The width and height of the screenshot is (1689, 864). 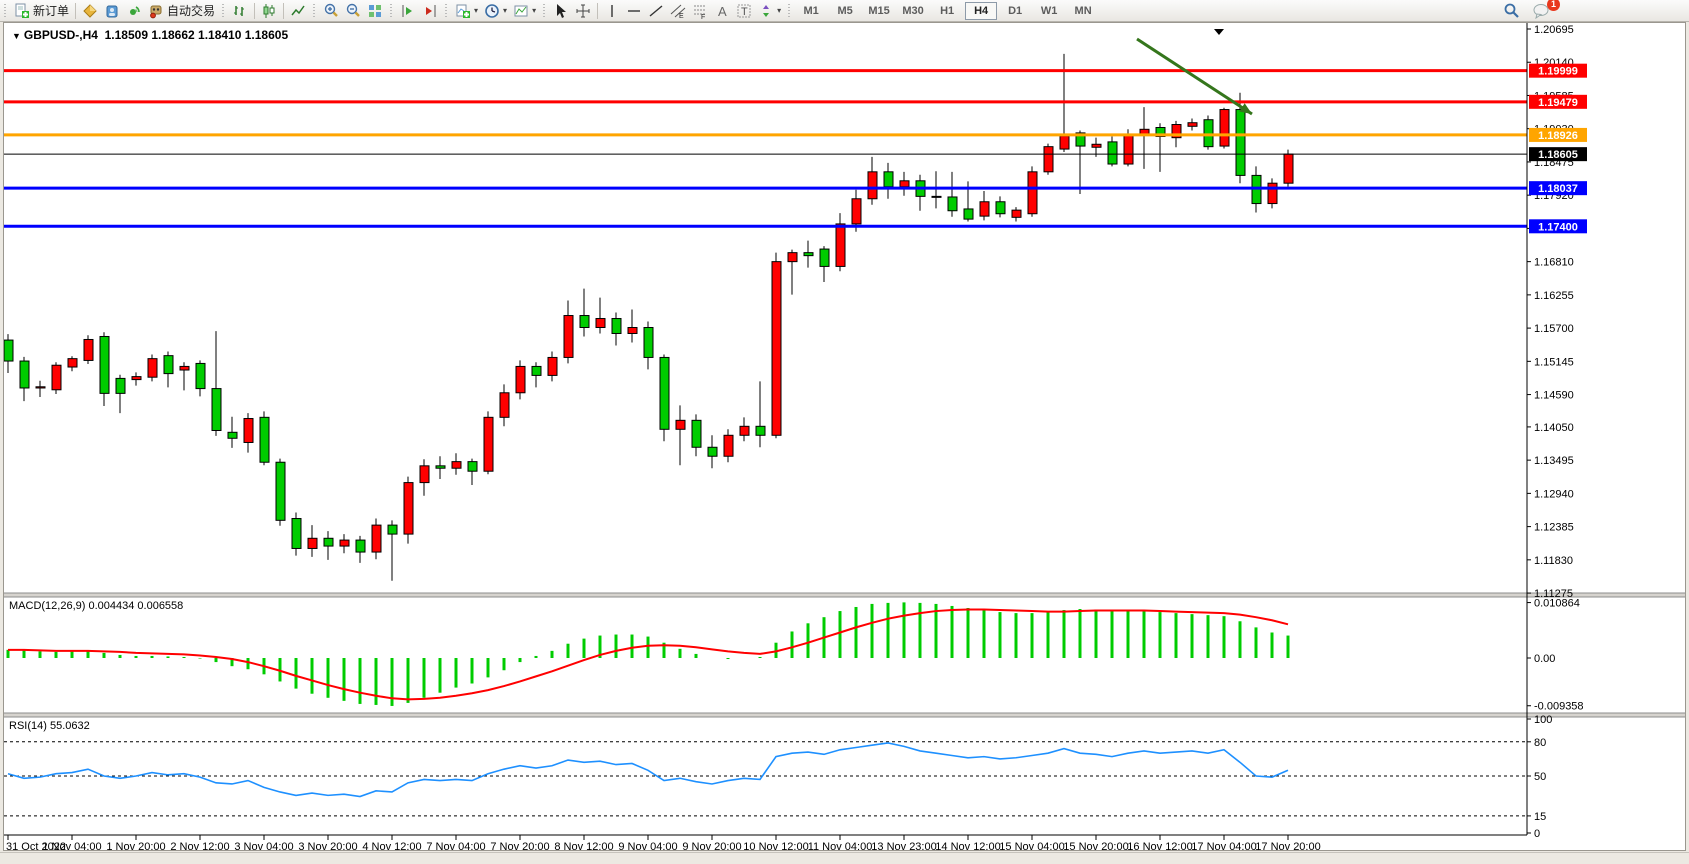 What do you see at coordinates (269, 11) in the screenshot?
I see `candlestick-button` at bounding box center [269, 11].